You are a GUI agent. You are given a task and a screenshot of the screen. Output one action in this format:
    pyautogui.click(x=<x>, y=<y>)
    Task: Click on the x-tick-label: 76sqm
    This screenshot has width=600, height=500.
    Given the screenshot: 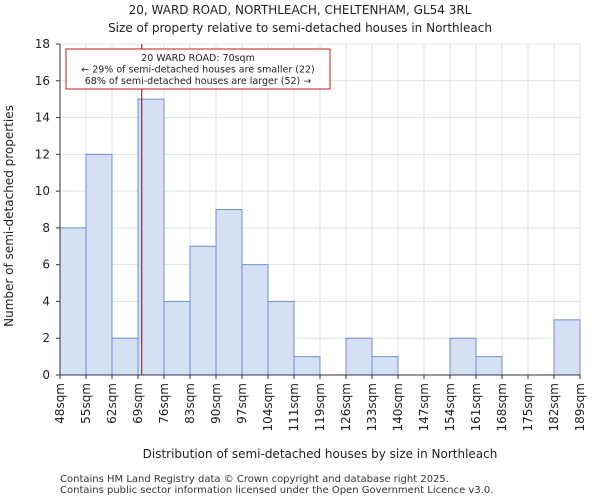 What is the action you would take?
    pyautogui.click(x=164, y=403)
    